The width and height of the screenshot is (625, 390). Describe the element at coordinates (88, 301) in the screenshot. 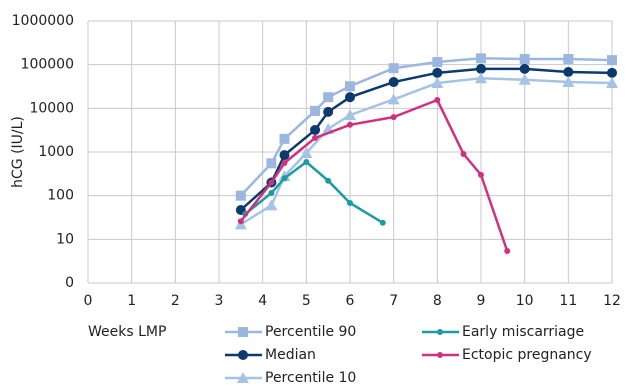

I see `x-tick-label: 0` at that location.